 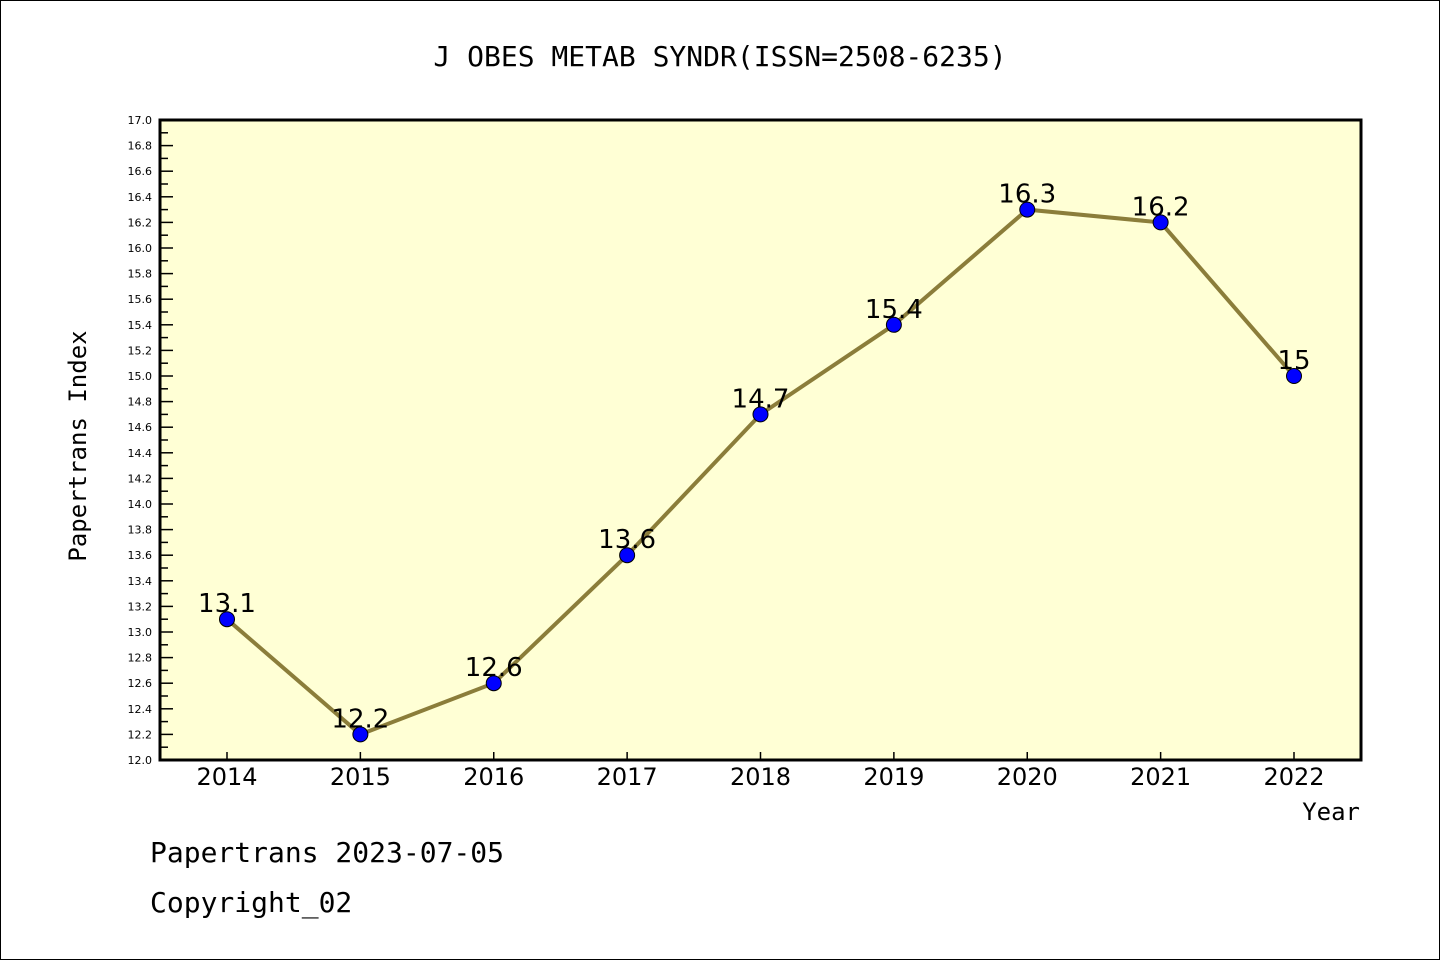 What do you see at coordinates (894, 310) in the screenshot?
I see `data-label: 15.4` at bounding box center [894, 310].